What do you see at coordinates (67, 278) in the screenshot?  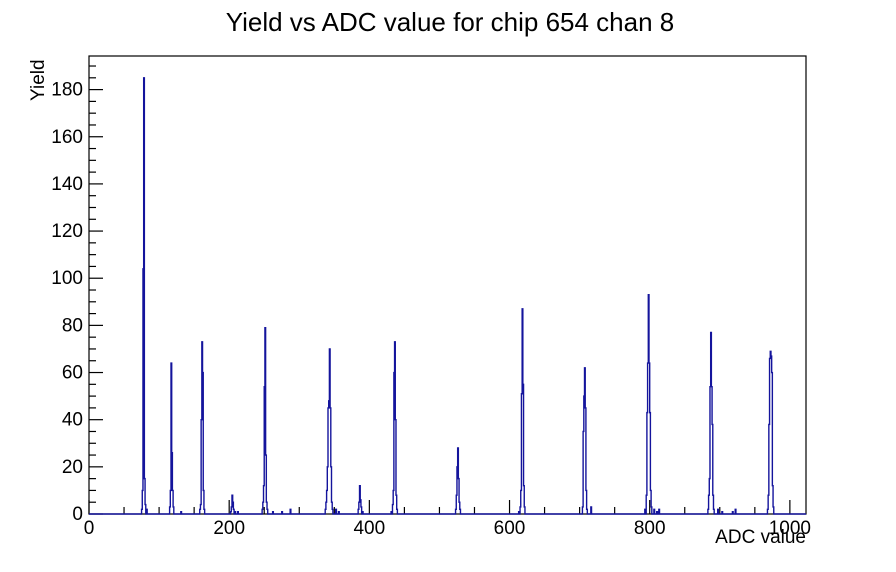 I see `y-tick-label: 100` at bounding box center [67, 278].